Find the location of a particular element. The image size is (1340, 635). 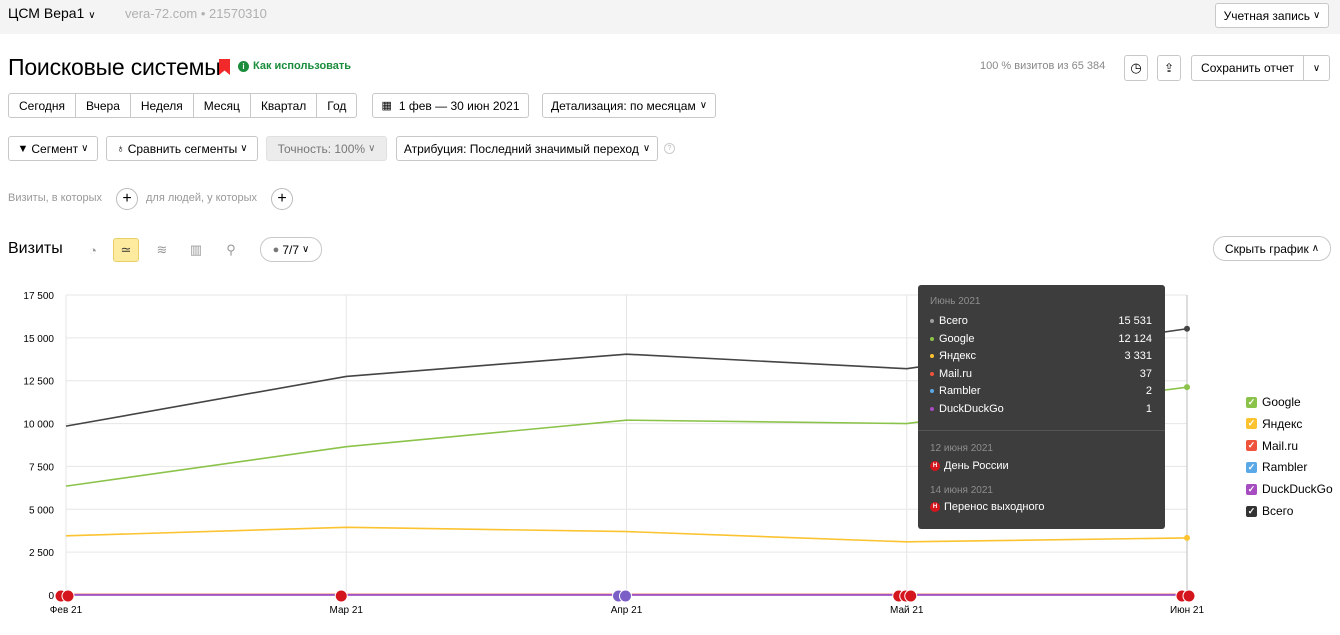

legend-item: ✓ Всего is located at coordinates (1269, 511).